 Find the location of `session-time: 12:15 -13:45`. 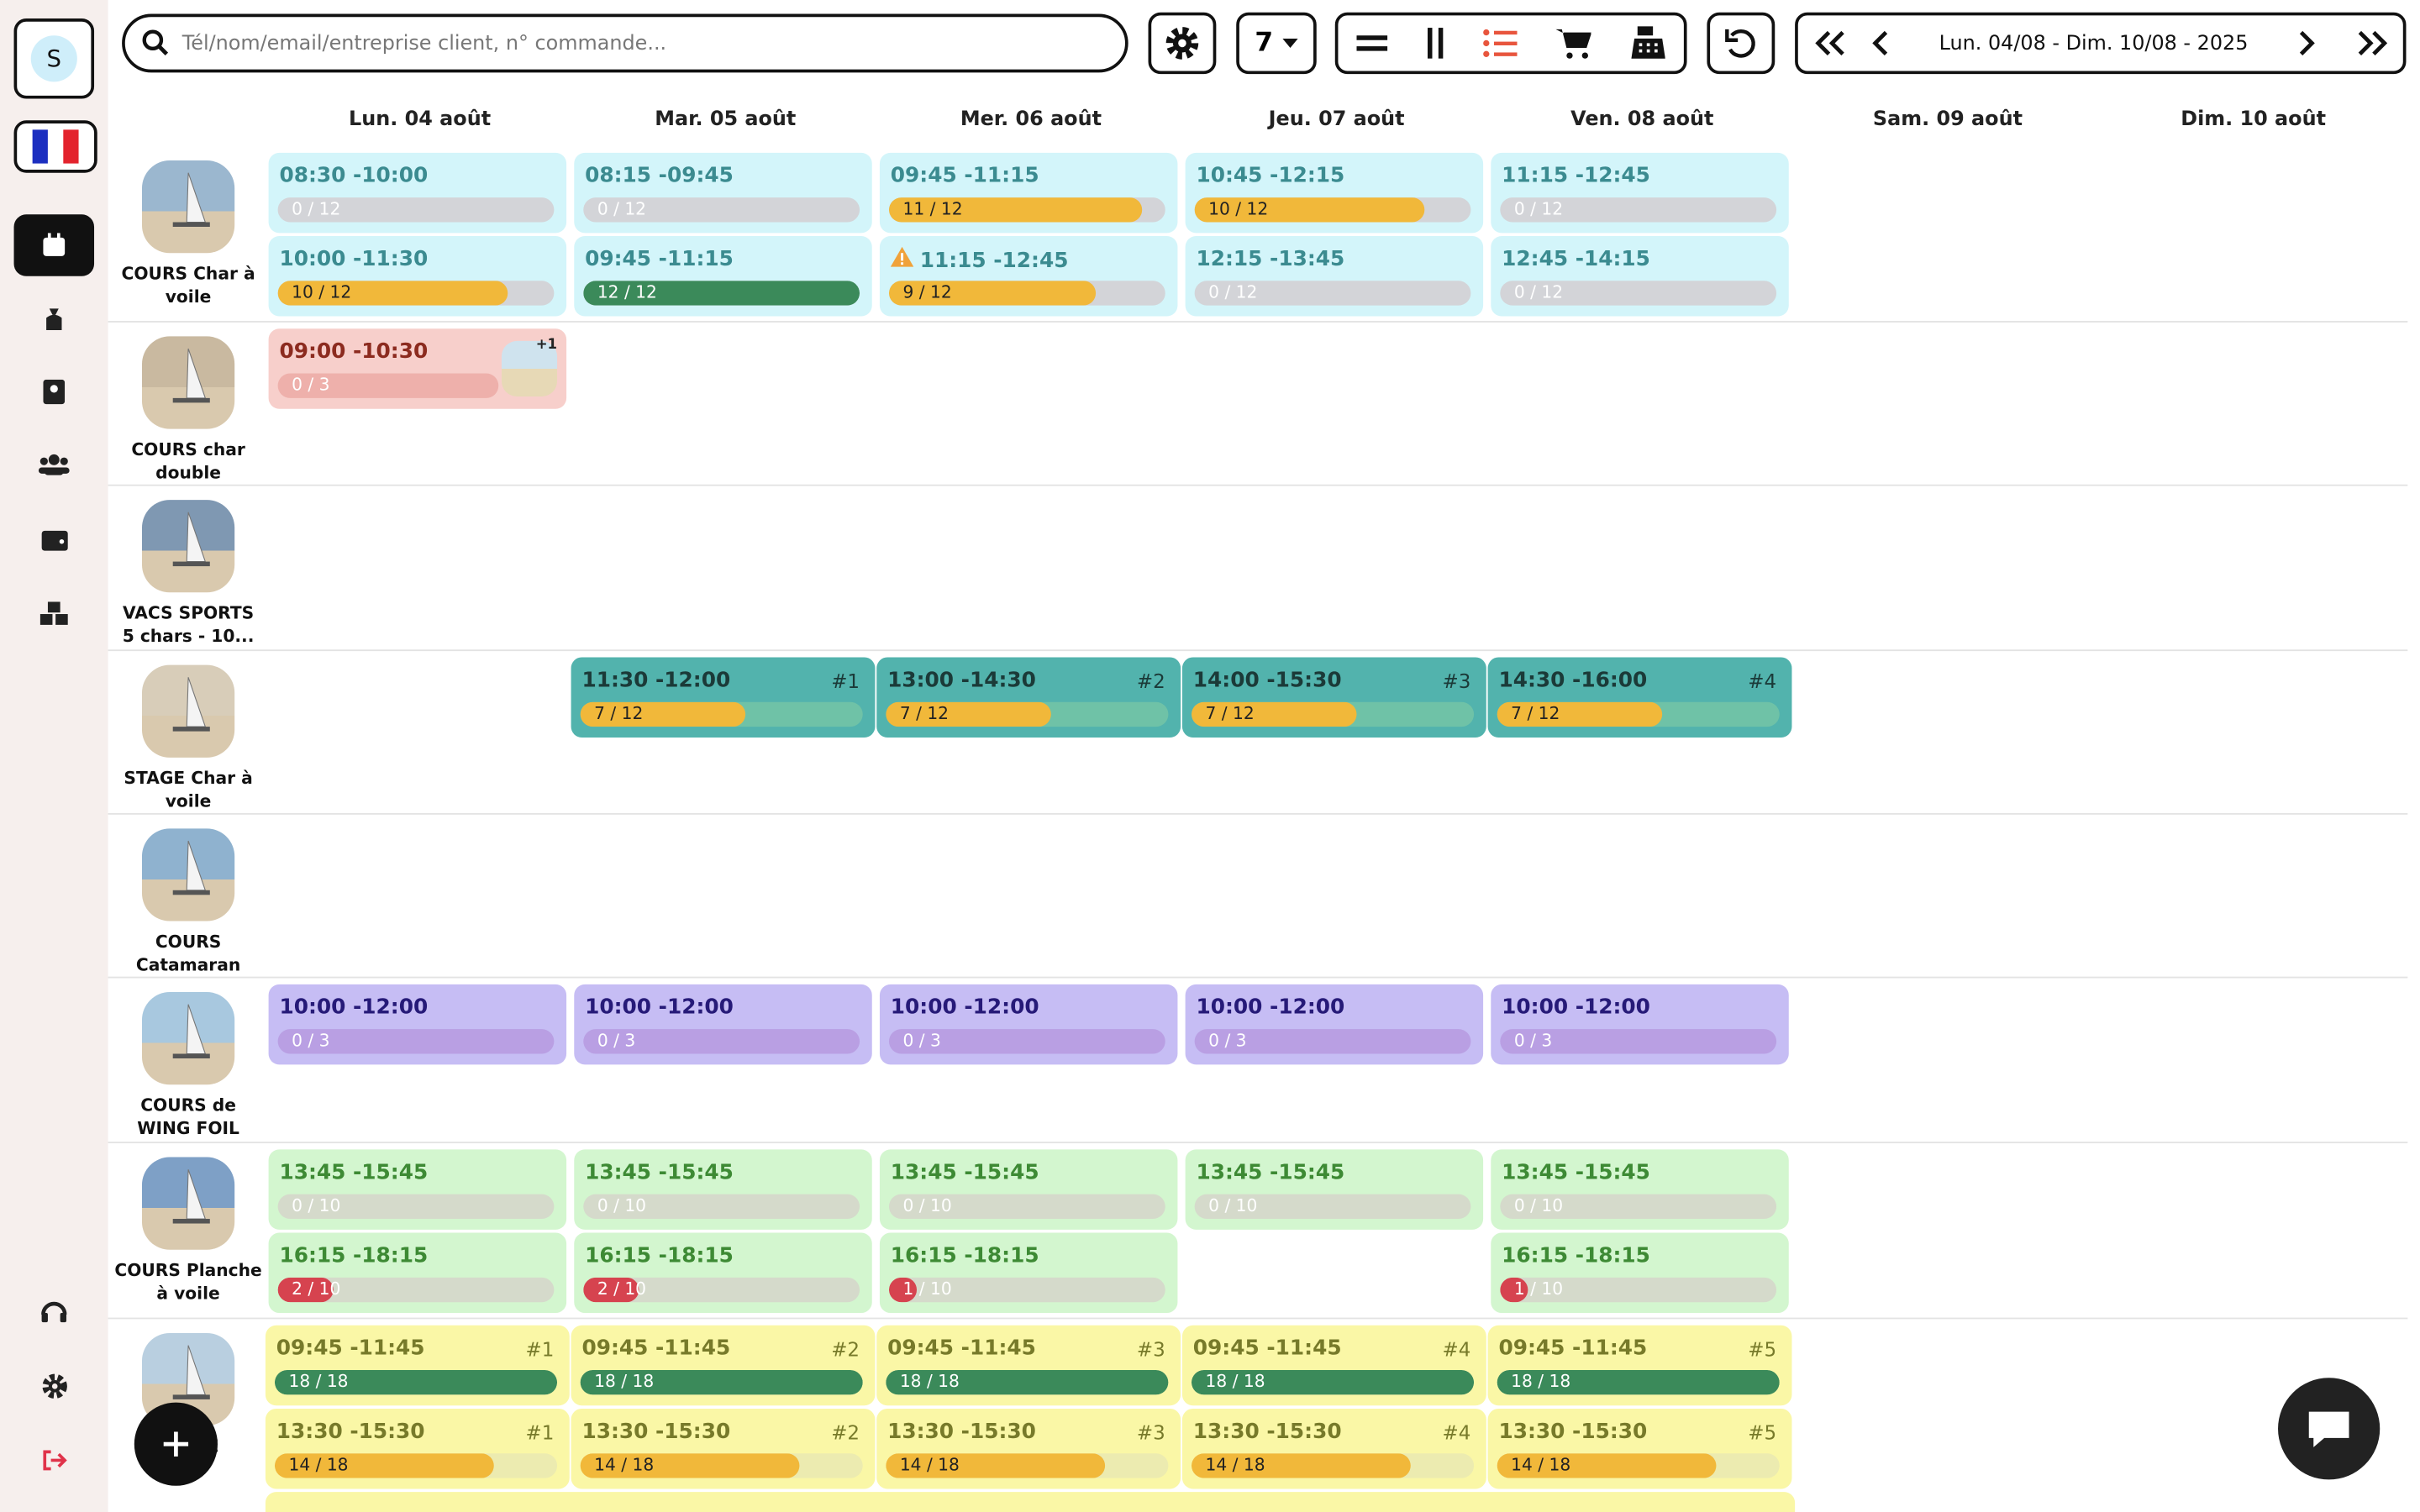

session-time: 12:15 -13:45 is located at coordinates (1270, 259).